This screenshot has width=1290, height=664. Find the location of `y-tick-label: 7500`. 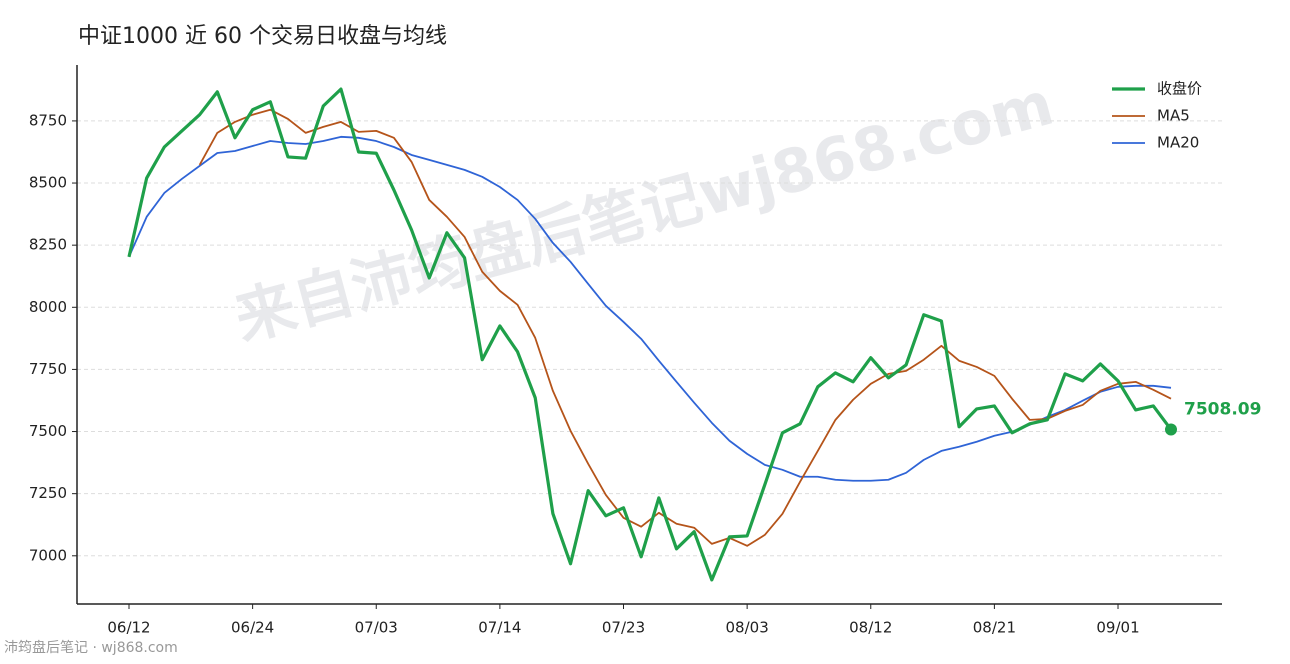

y-tick-label: 7500 is located at coordinates (48, 431).